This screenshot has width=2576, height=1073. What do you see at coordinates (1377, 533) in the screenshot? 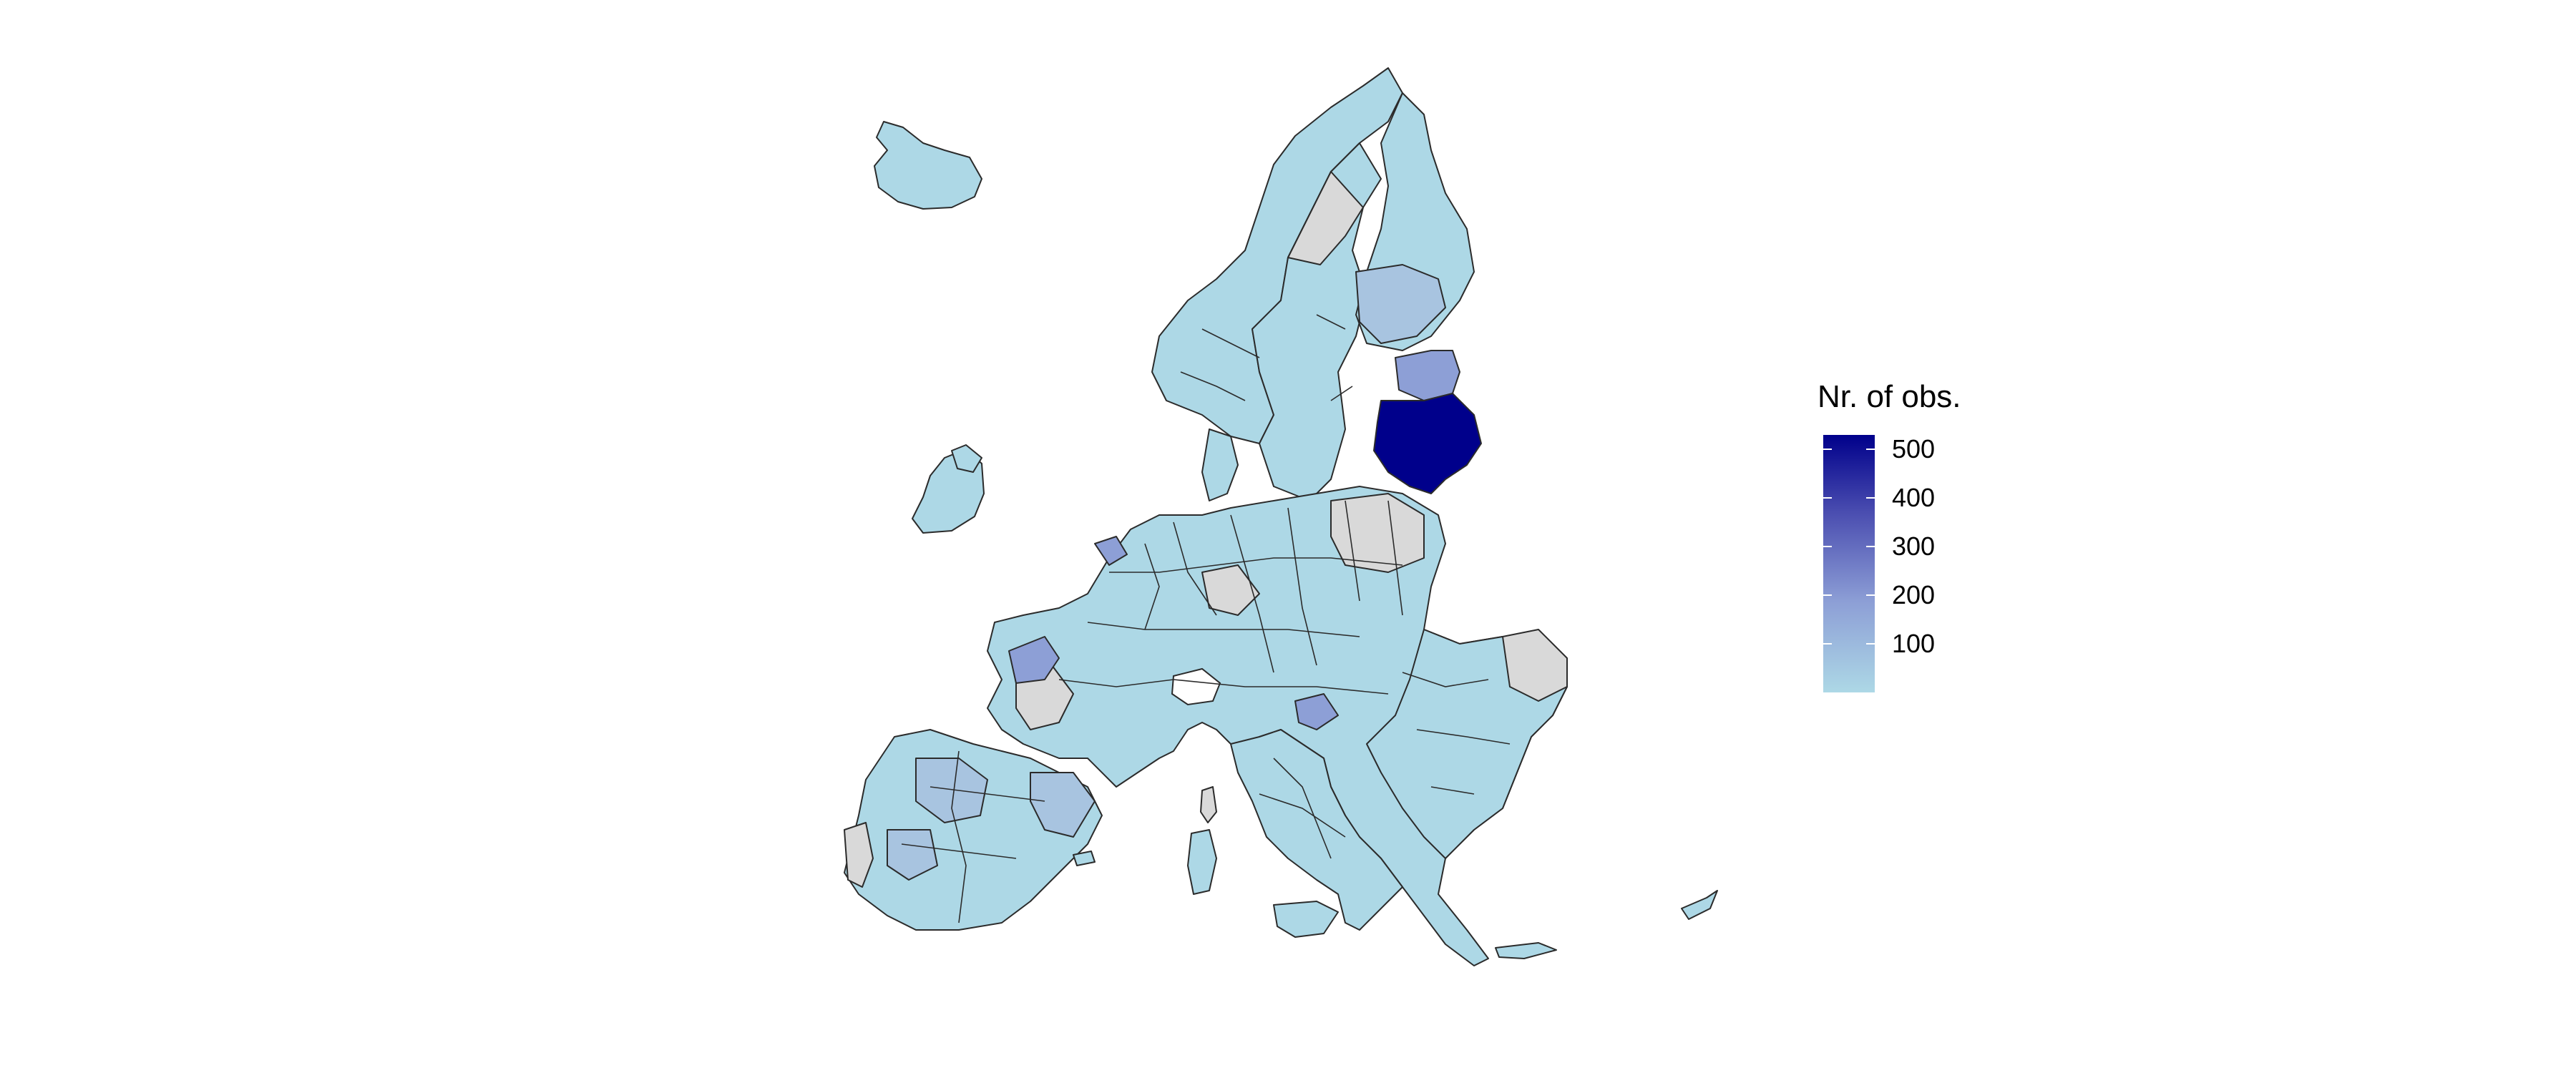
I see `poland-gray-region` at bounding box center [1377, 533].